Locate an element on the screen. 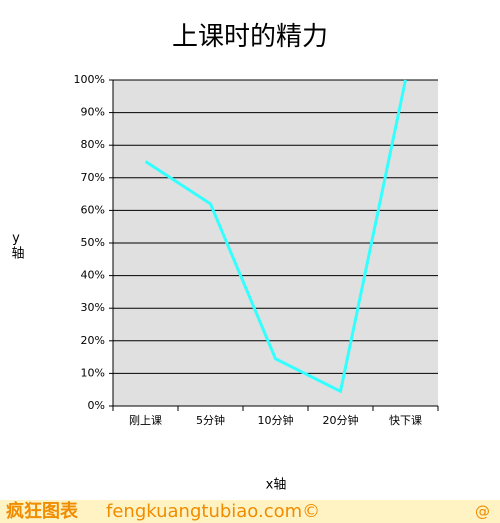 Image resolution: width=500 pixels, height=523 pixels. footer-brand: 疯狂图表 is located at coordinates (42, 511).